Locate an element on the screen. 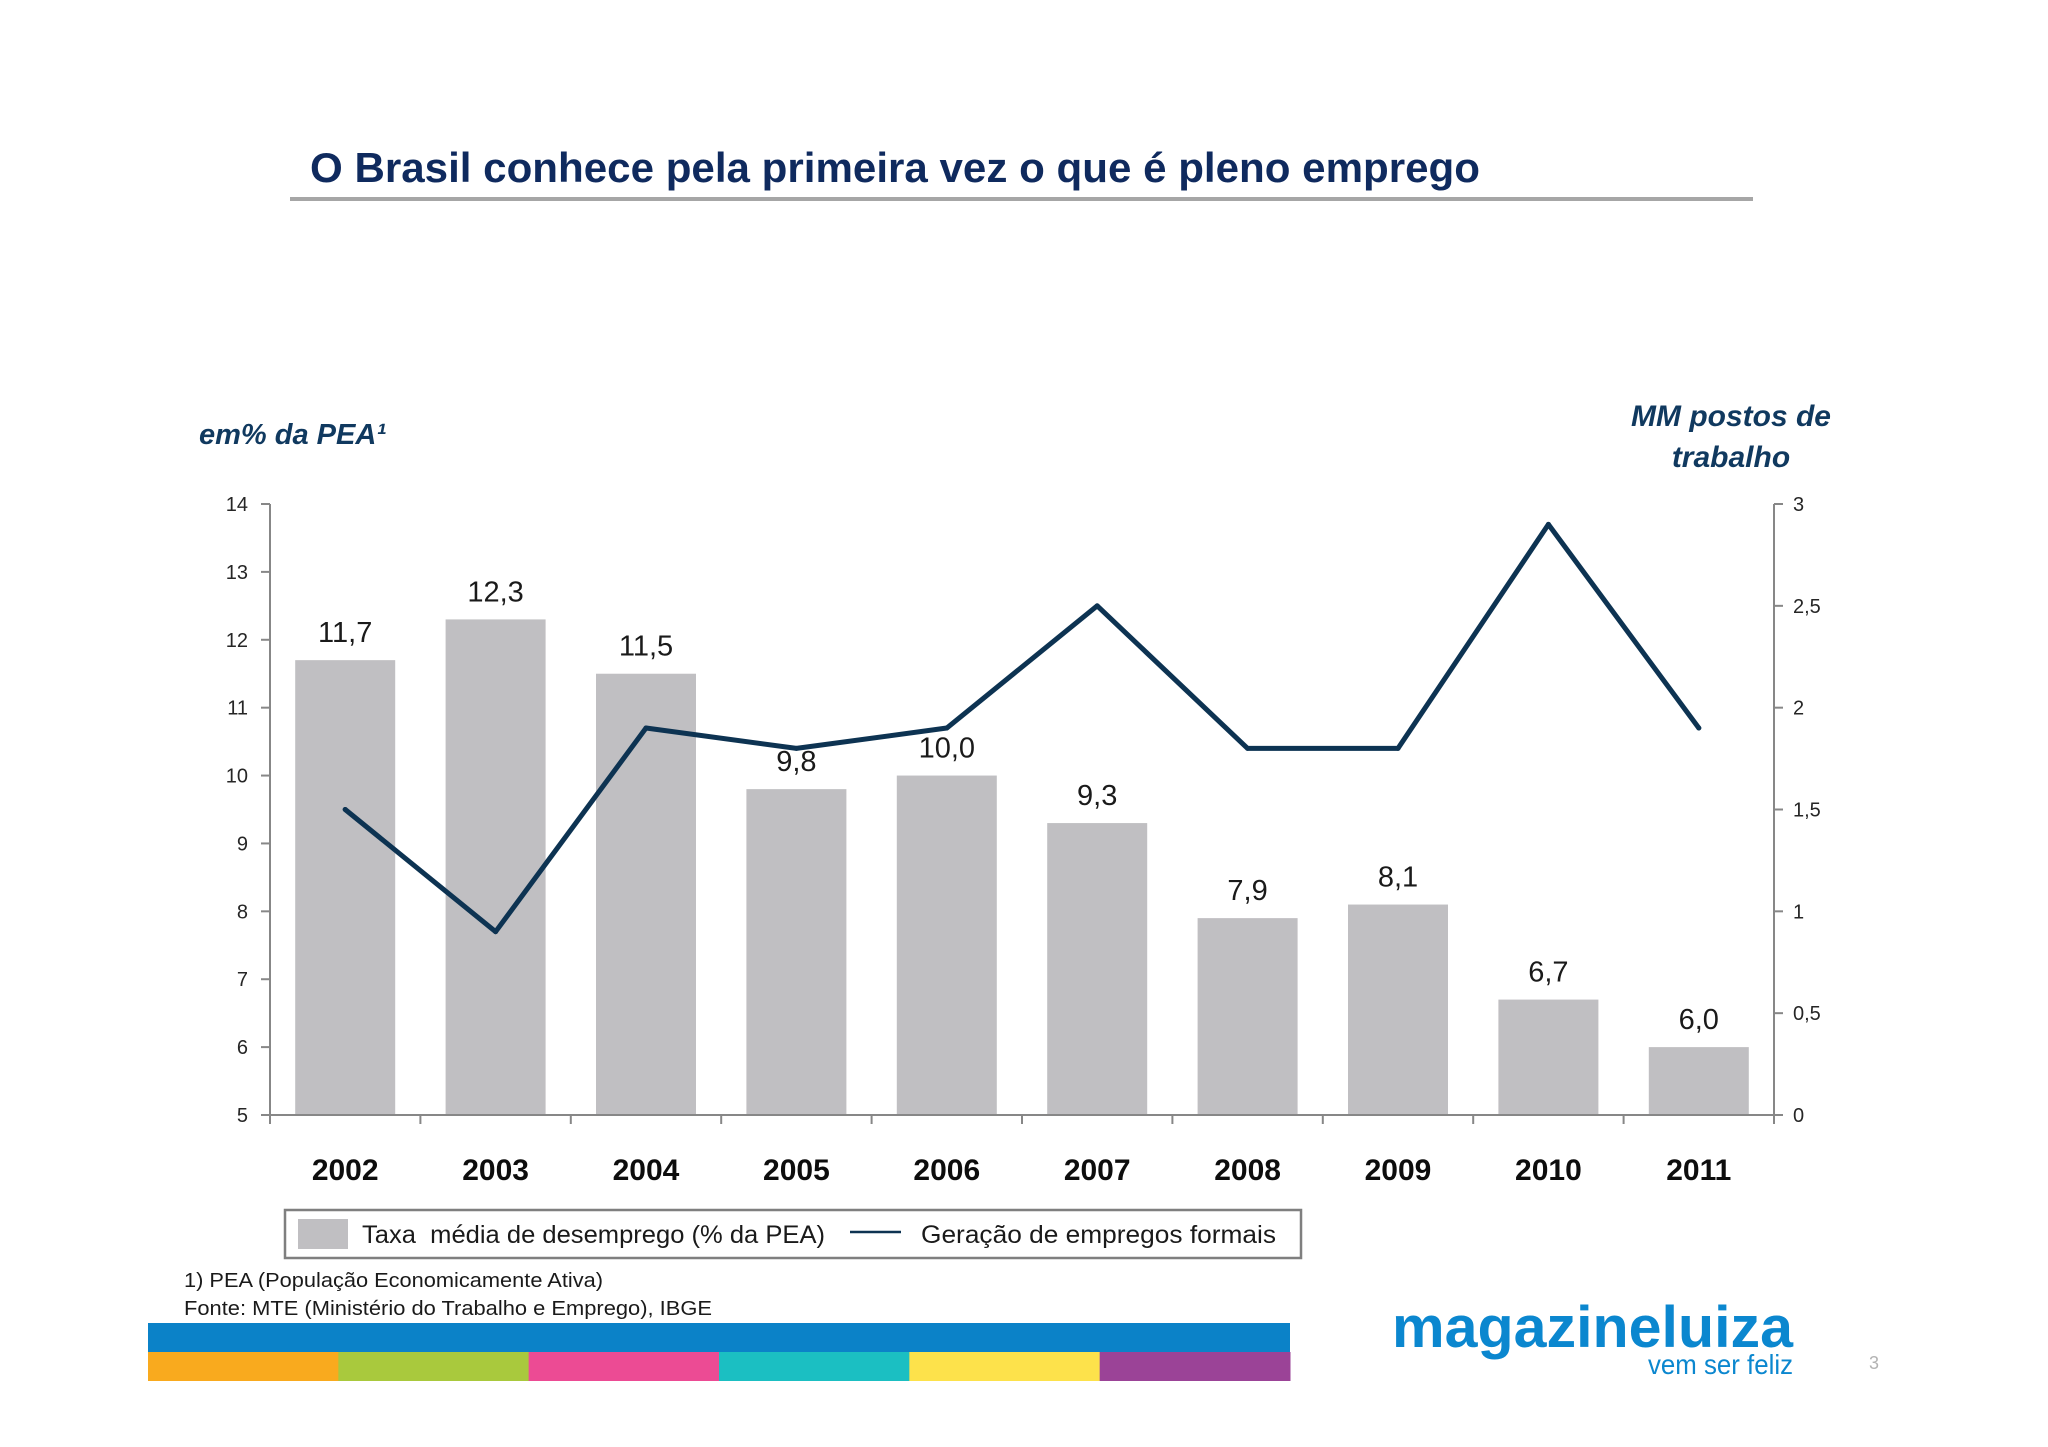 The width and height of the screenshot is (2048, 1447). brand-logo: magazineluiza vem ser feliz is located at coordinates (1593, 1337).